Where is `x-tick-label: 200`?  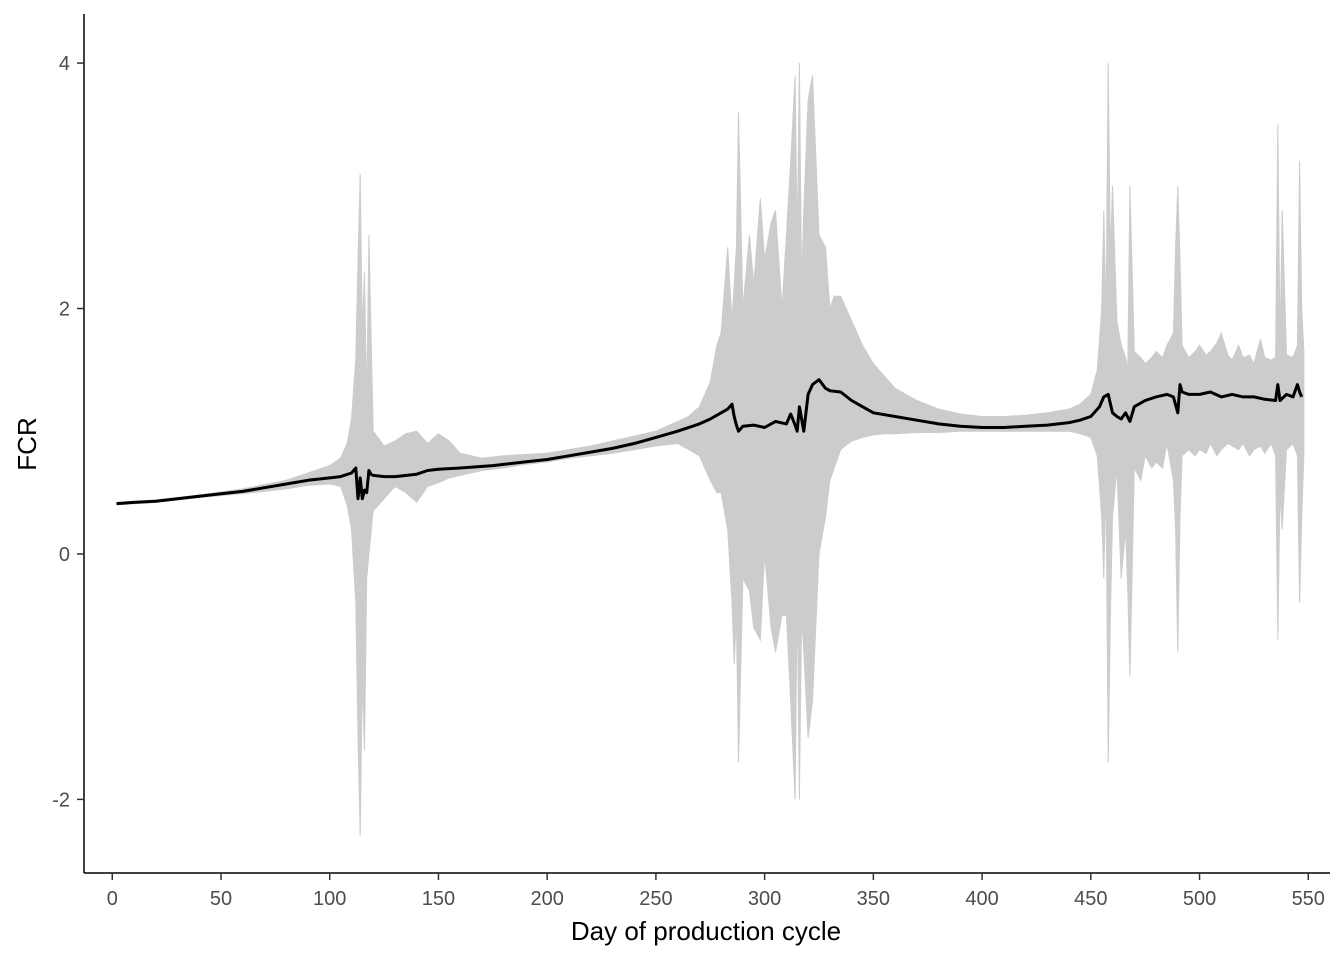 x-tick-label: 200 is located at coordinates (546, 899).